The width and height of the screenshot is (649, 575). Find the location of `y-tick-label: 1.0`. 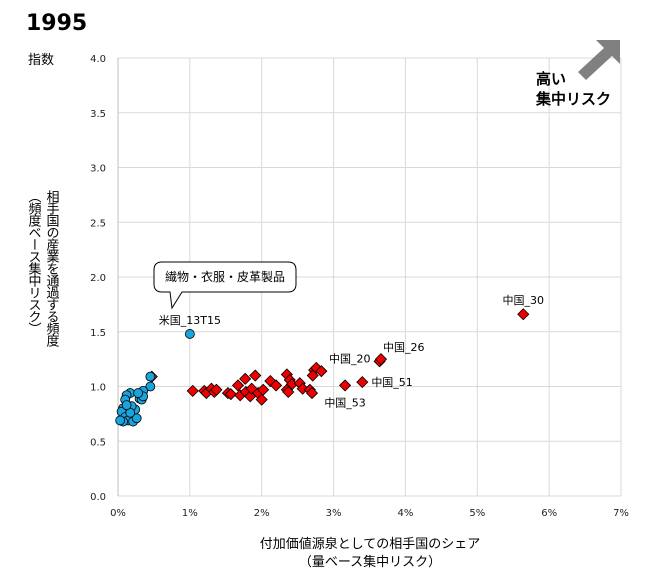

y-tick-label: 1.0 is located at coordinates (98, 388).